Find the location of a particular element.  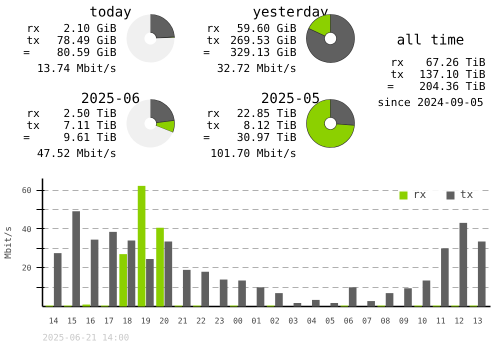

x-tick-label: 13 is located at coordinates (477, 321).